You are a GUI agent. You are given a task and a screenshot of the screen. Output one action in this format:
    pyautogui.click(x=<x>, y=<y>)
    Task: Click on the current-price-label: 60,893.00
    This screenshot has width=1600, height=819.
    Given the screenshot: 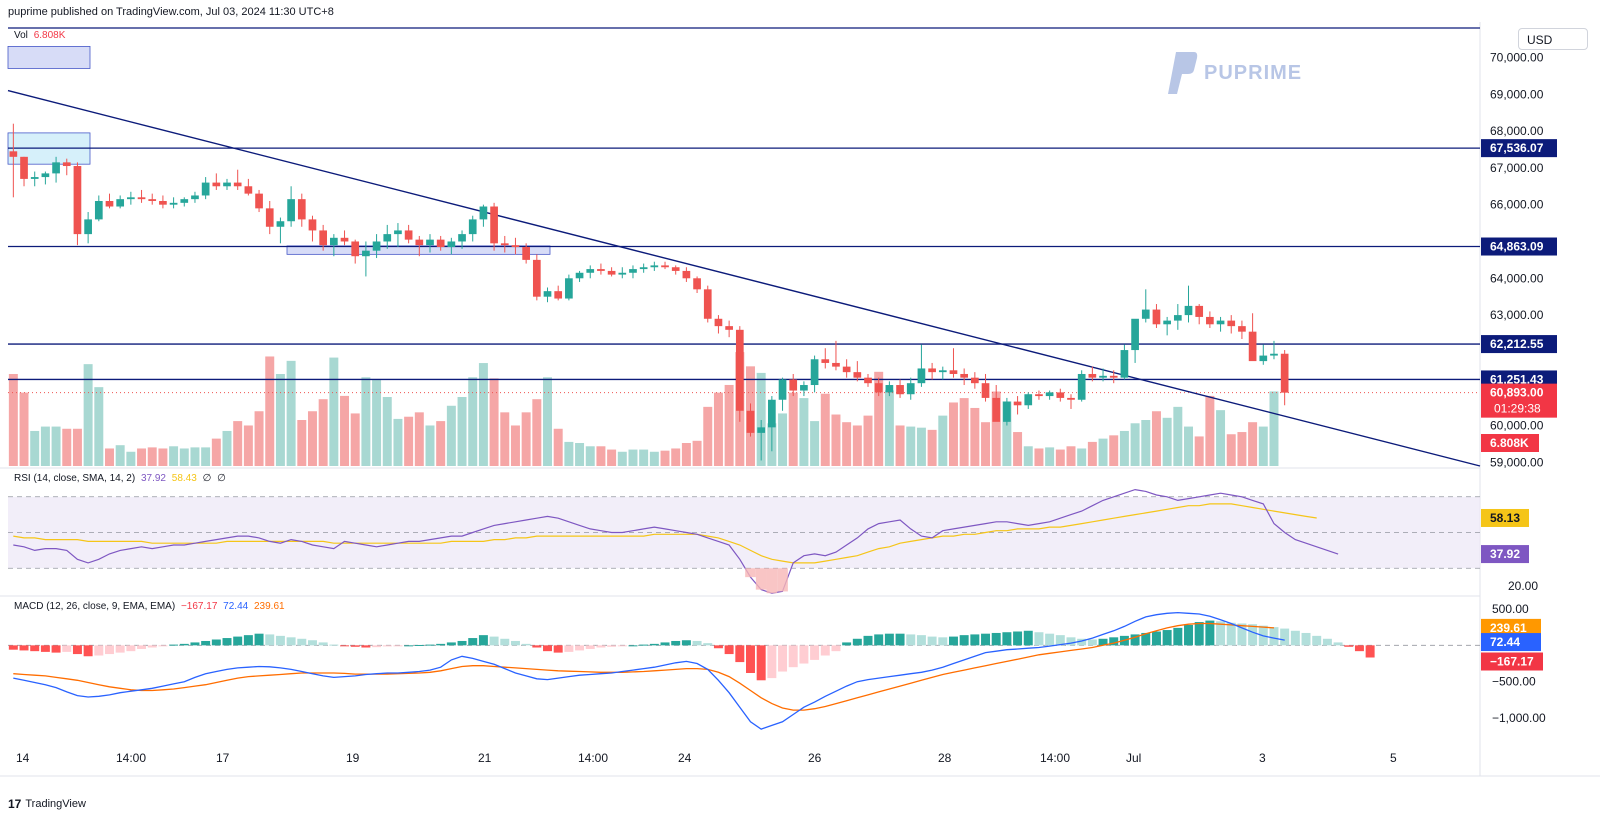 What is the action you would take?
    pyautogui.click(x=1517, y=393)
    